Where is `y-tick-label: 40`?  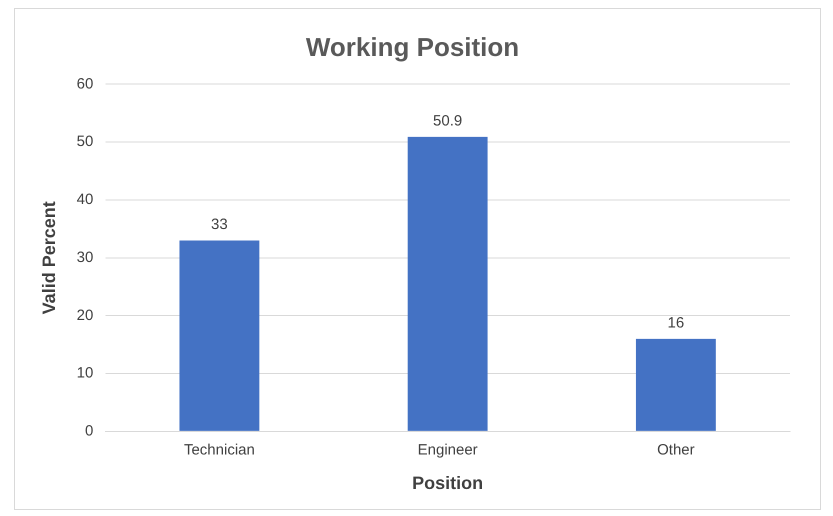 y-tick-label: 40 is located at coordinates (85, 199).